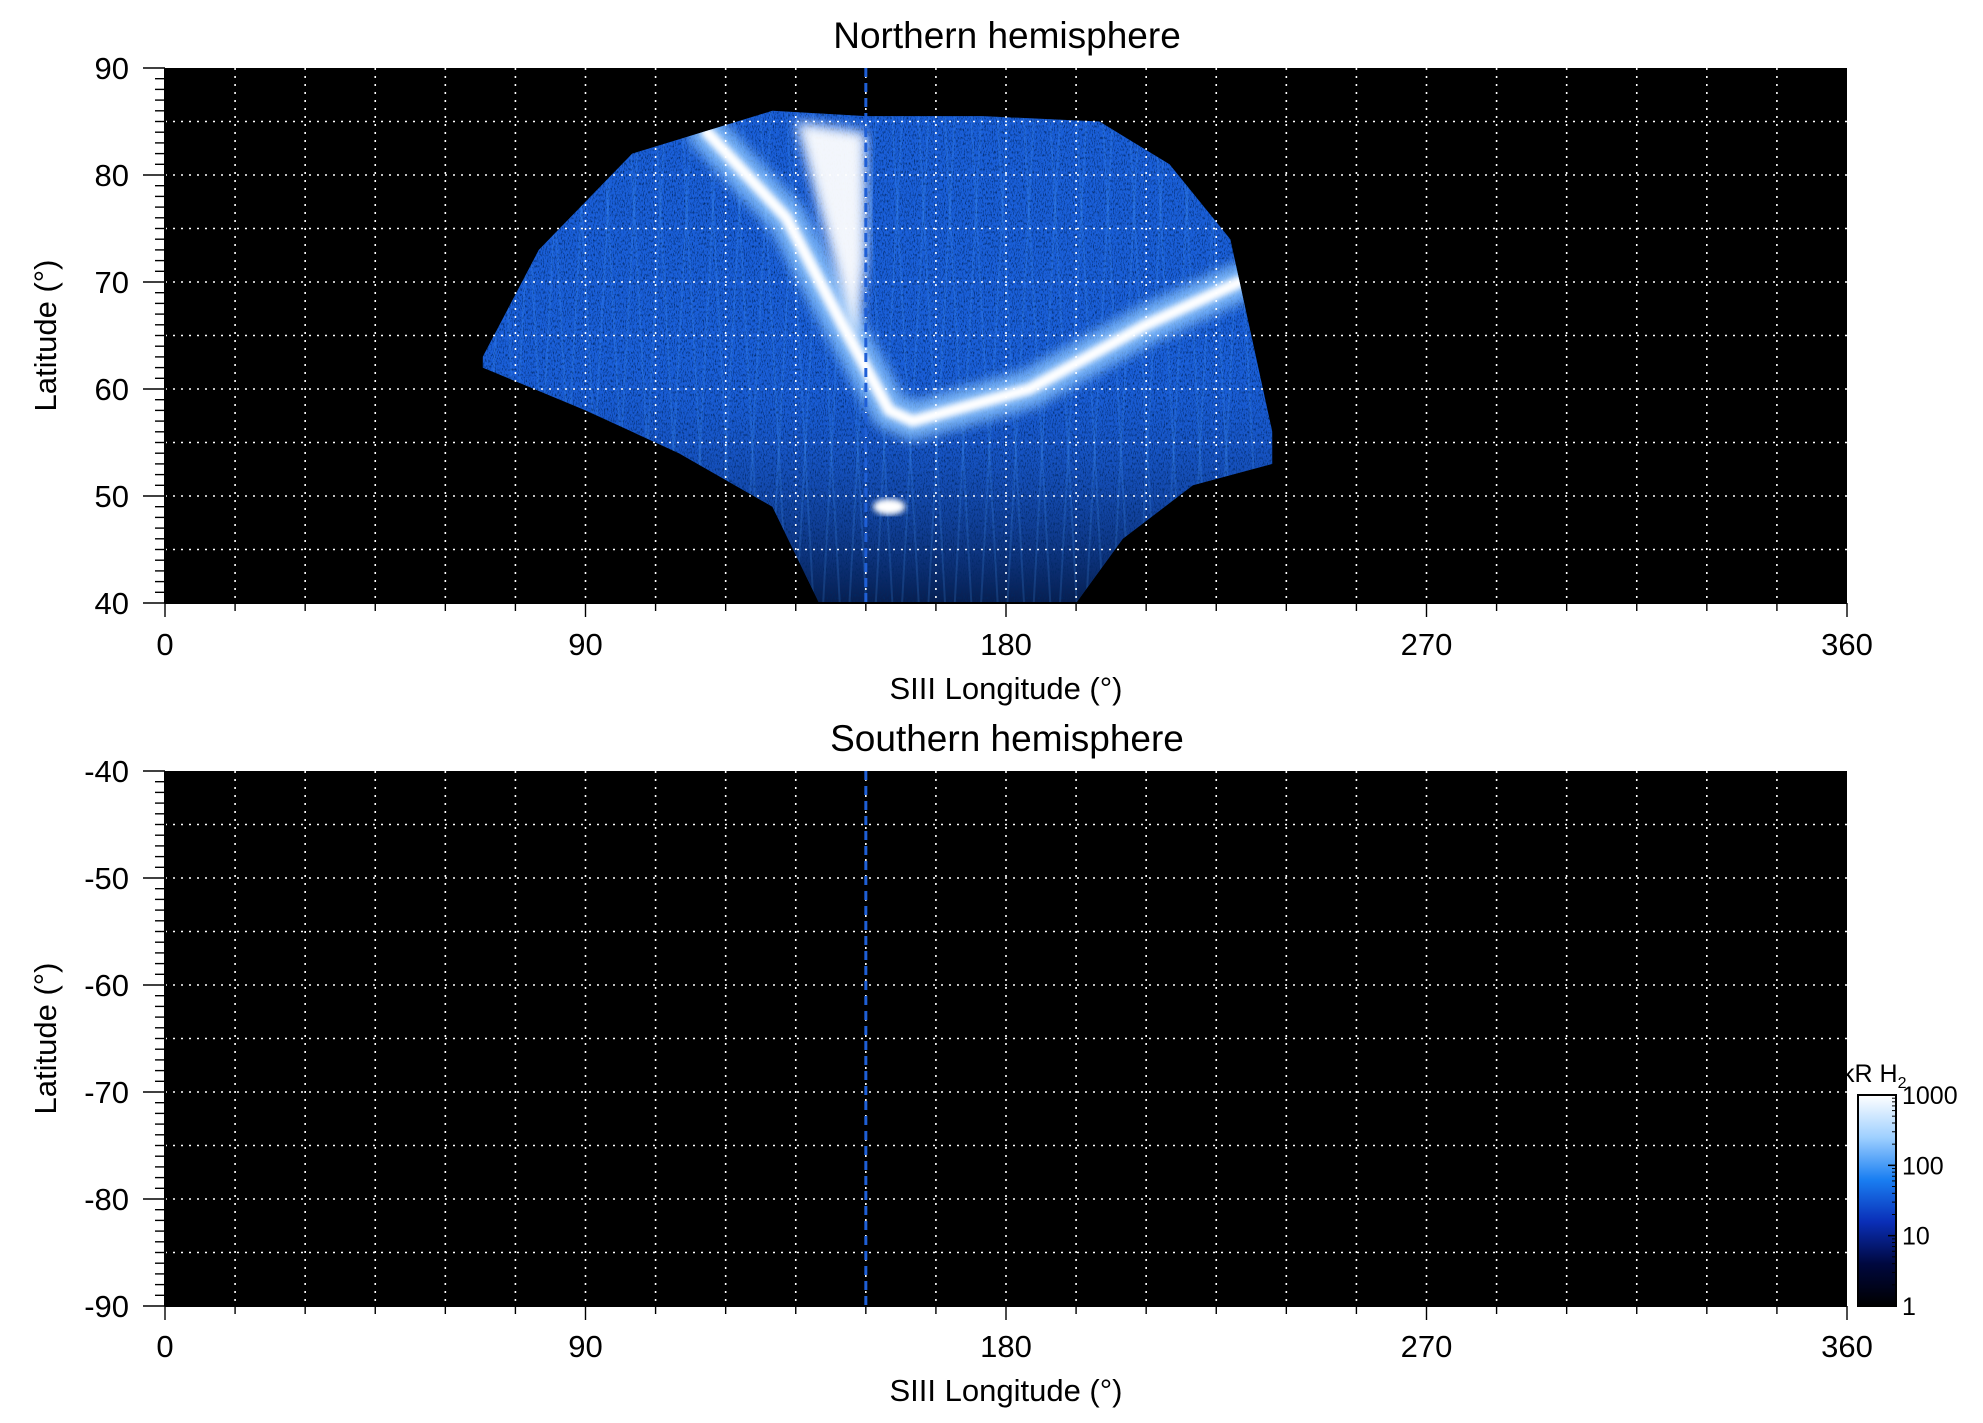  Describe the element at coordinates (1923, 1166) in the screenshot. I see `colorbar-tick-label: 100` at that location.